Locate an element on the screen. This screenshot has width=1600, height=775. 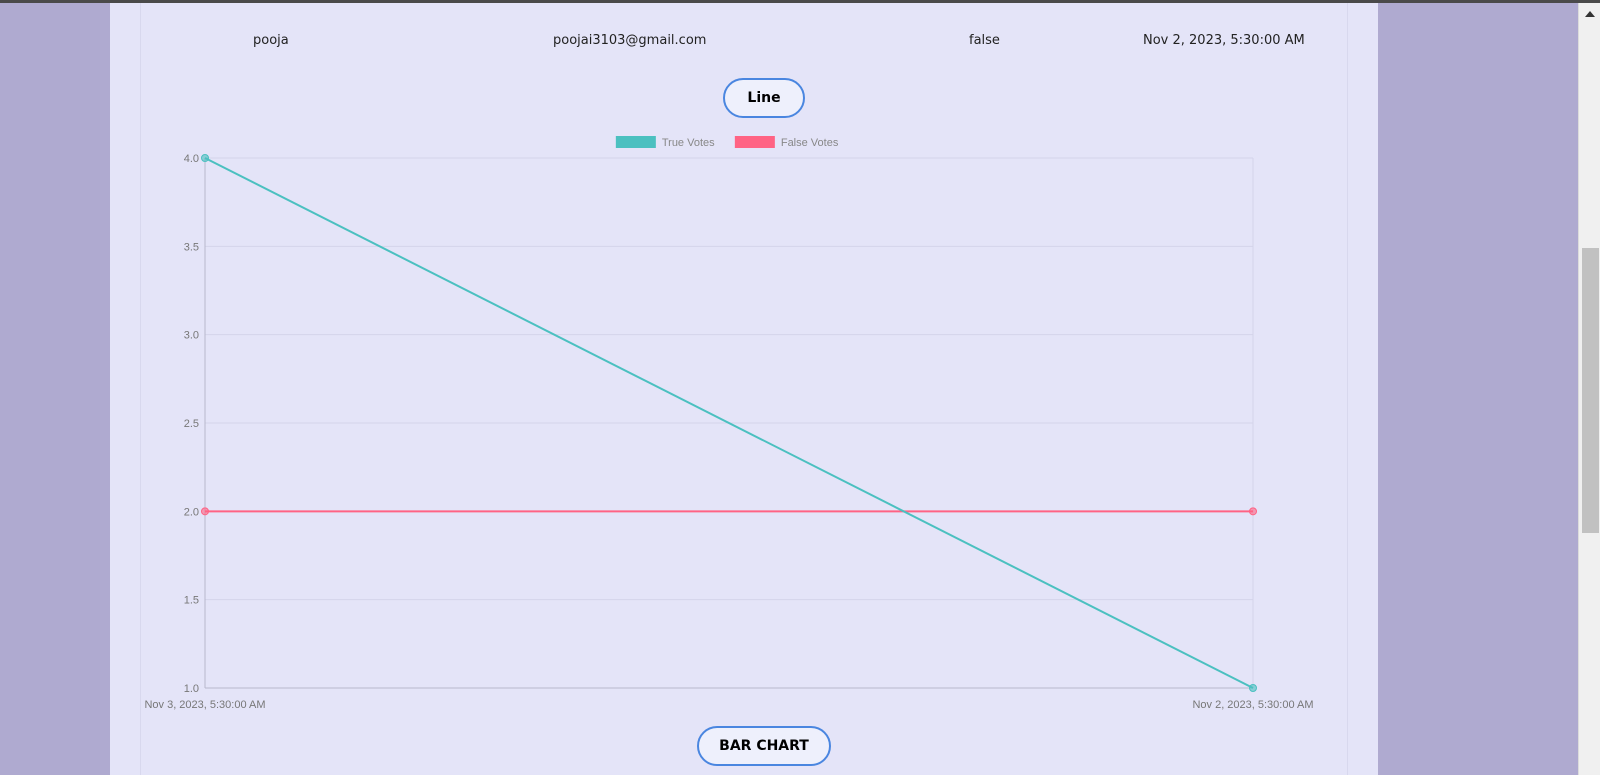
scroll-up-arrow-icon is located at coordinates (1590, 14).